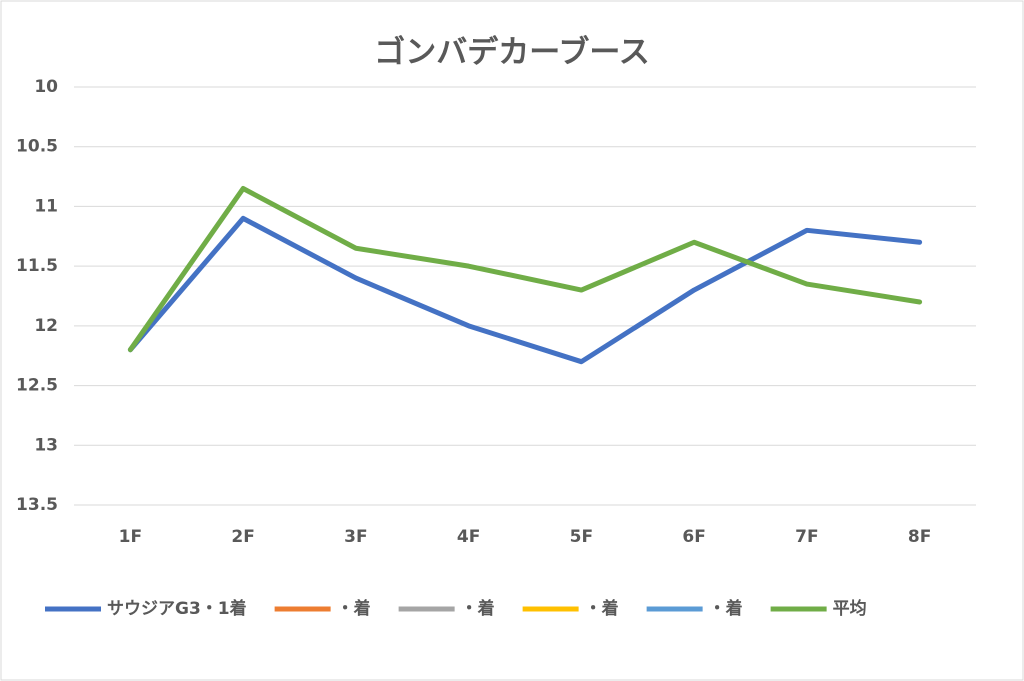 Image resolution: width=1024 pixels, height=681 pixels. Describe the element at coordinates (130, 537) in the screenshot. I see `x-tick-label: 1F` at that location.